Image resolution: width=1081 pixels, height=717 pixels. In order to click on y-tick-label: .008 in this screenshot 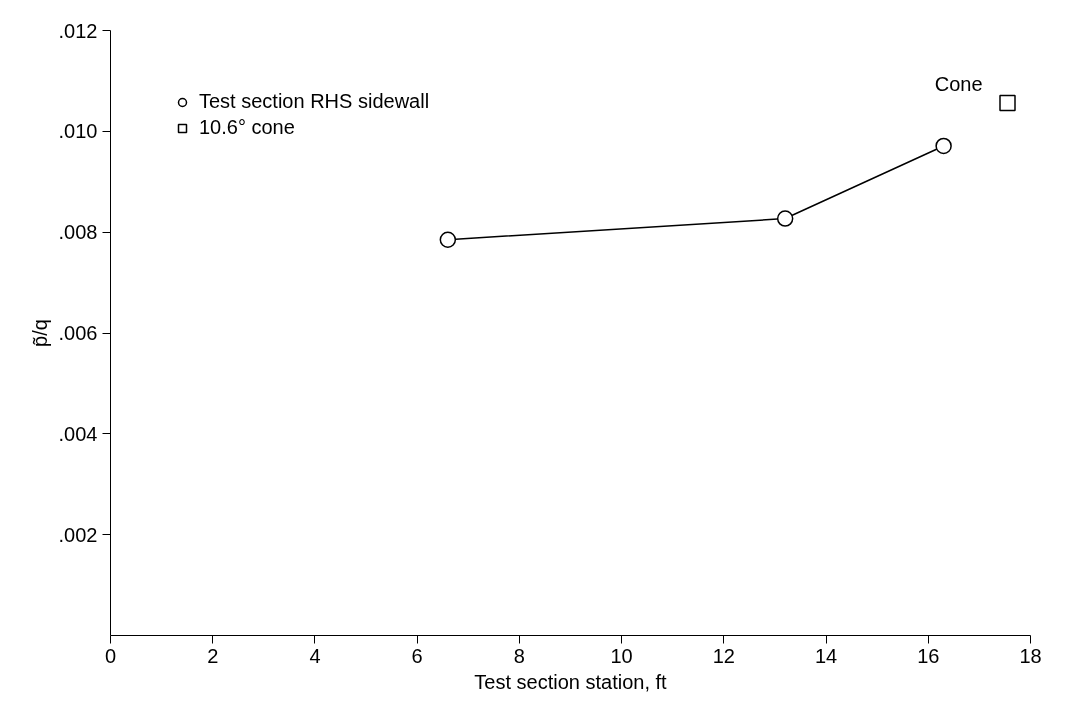, I will do `click(78, 232)`.